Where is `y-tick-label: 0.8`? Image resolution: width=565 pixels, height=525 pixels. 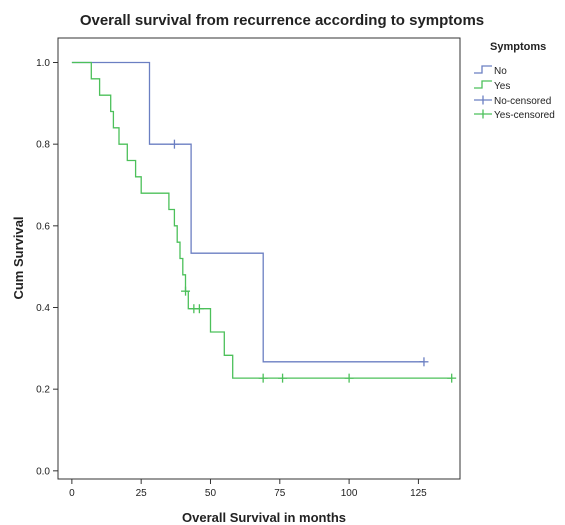
y-tick-label: 0.8 is located at coordinates (43, 145).